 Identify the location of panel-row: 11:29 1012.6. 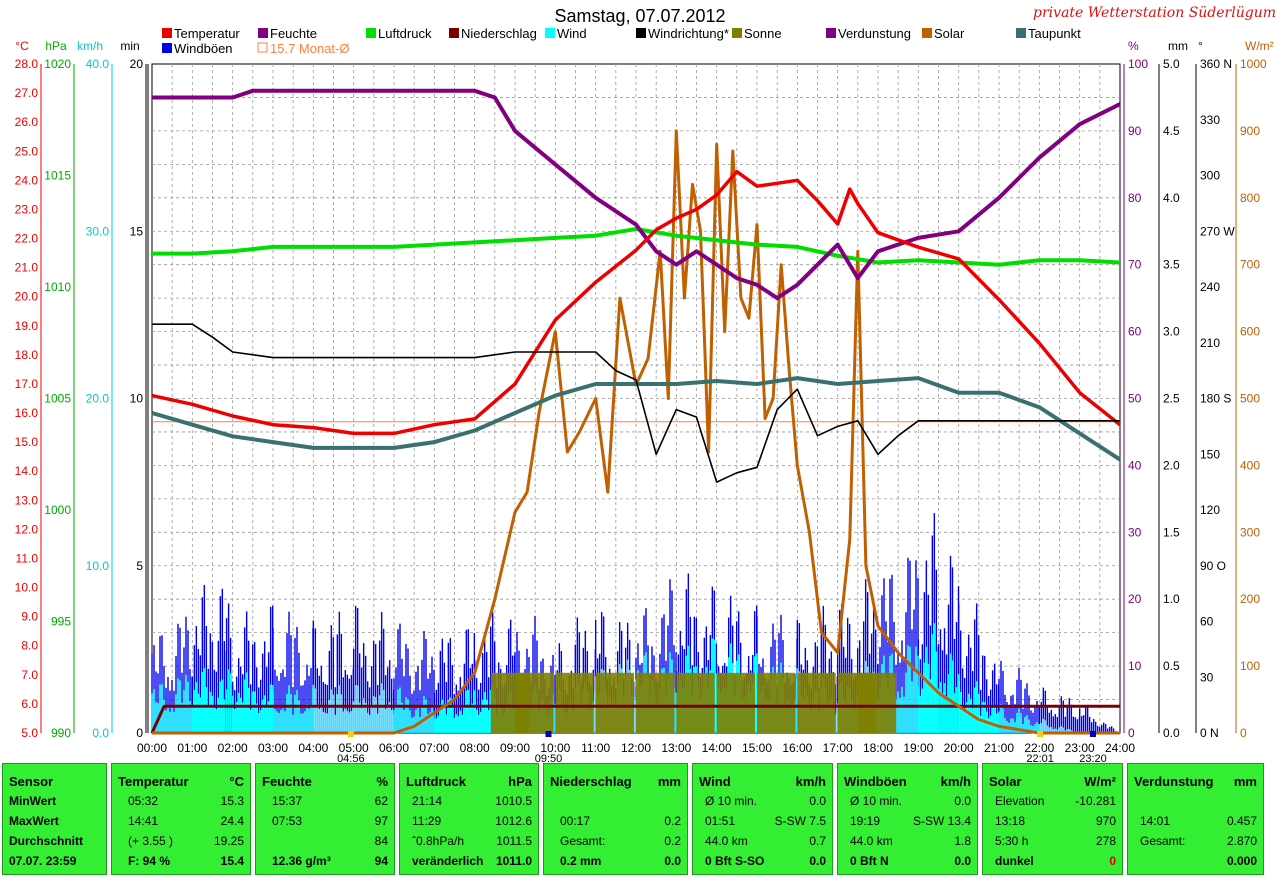
(469, 823).